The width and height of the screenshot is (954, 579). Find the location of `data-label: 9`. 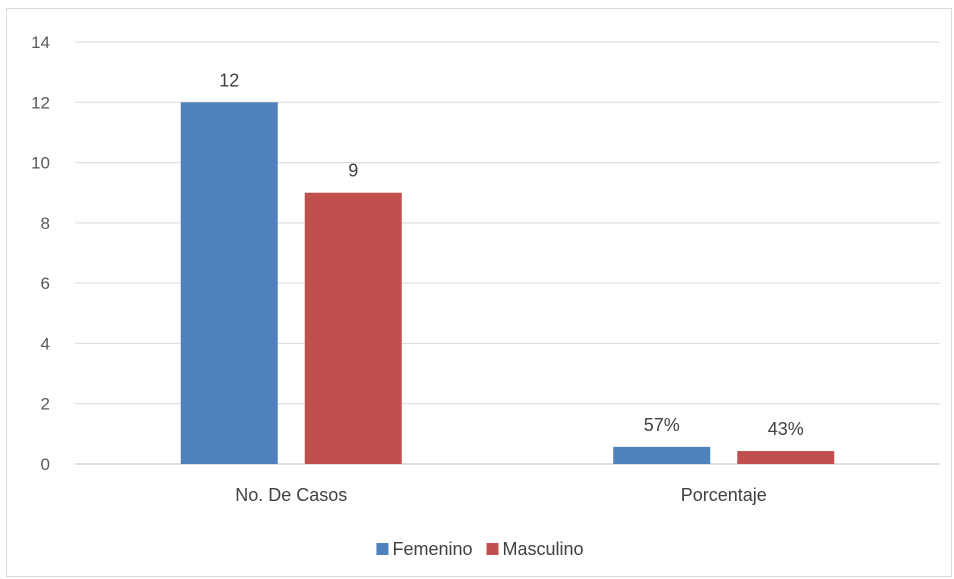

data-label: 9 is located at coordinates (353, 171).